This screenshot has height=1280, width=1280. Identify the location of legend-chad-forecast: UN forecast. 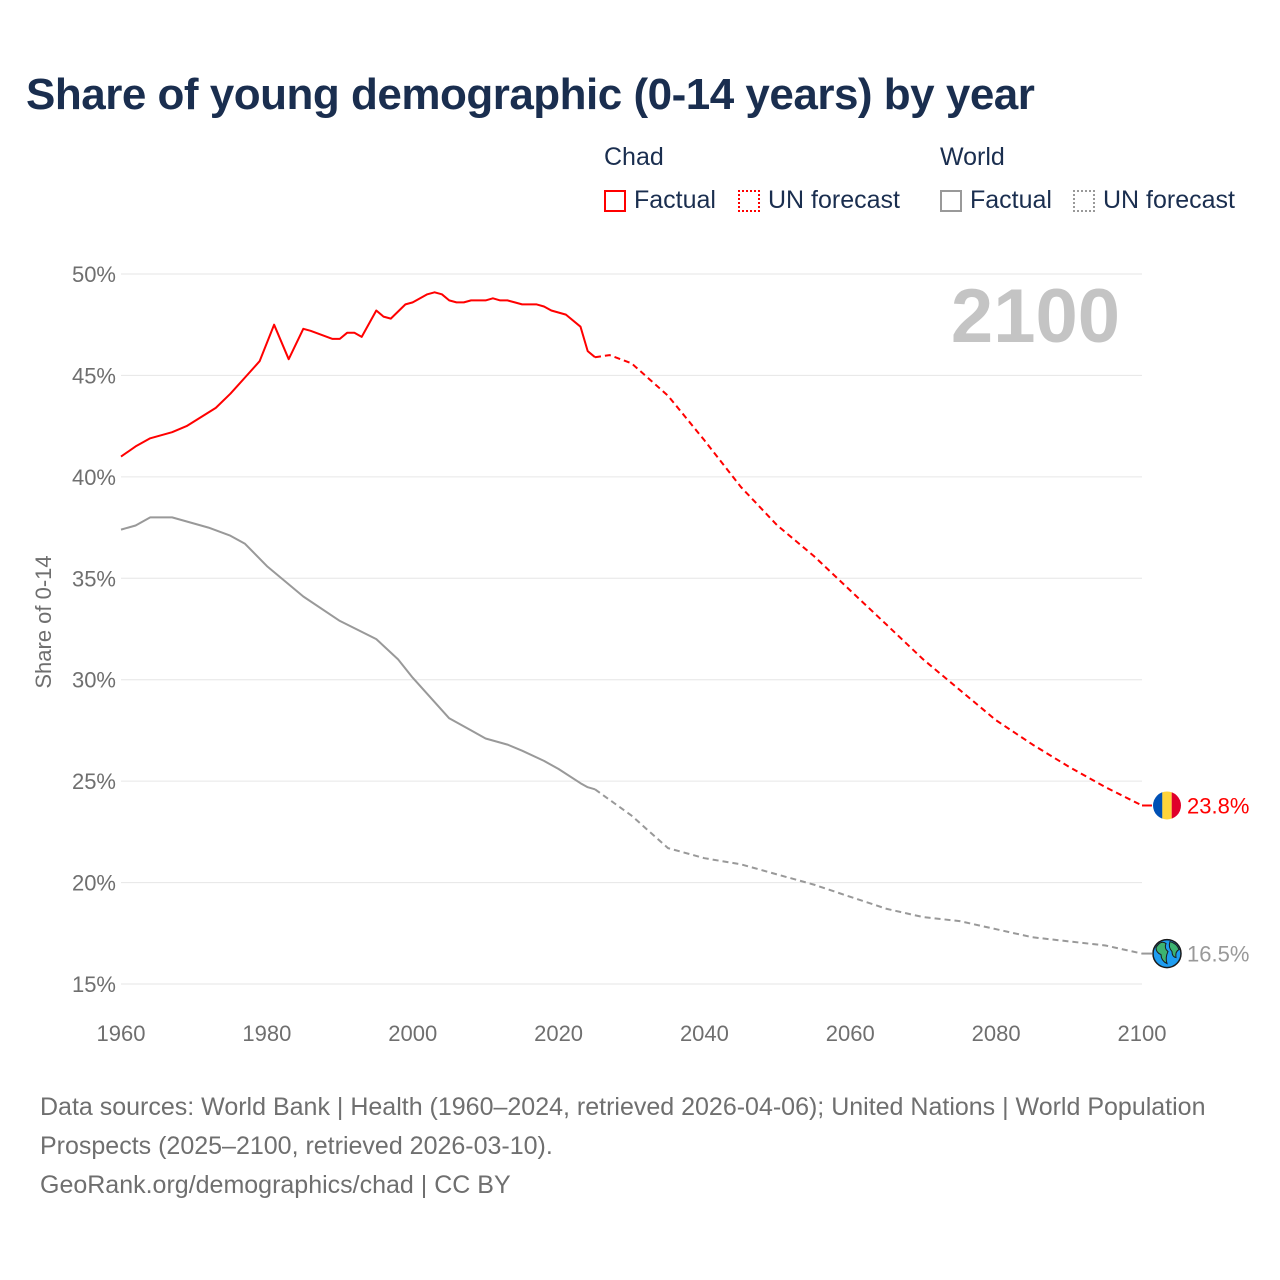
(819, 200).